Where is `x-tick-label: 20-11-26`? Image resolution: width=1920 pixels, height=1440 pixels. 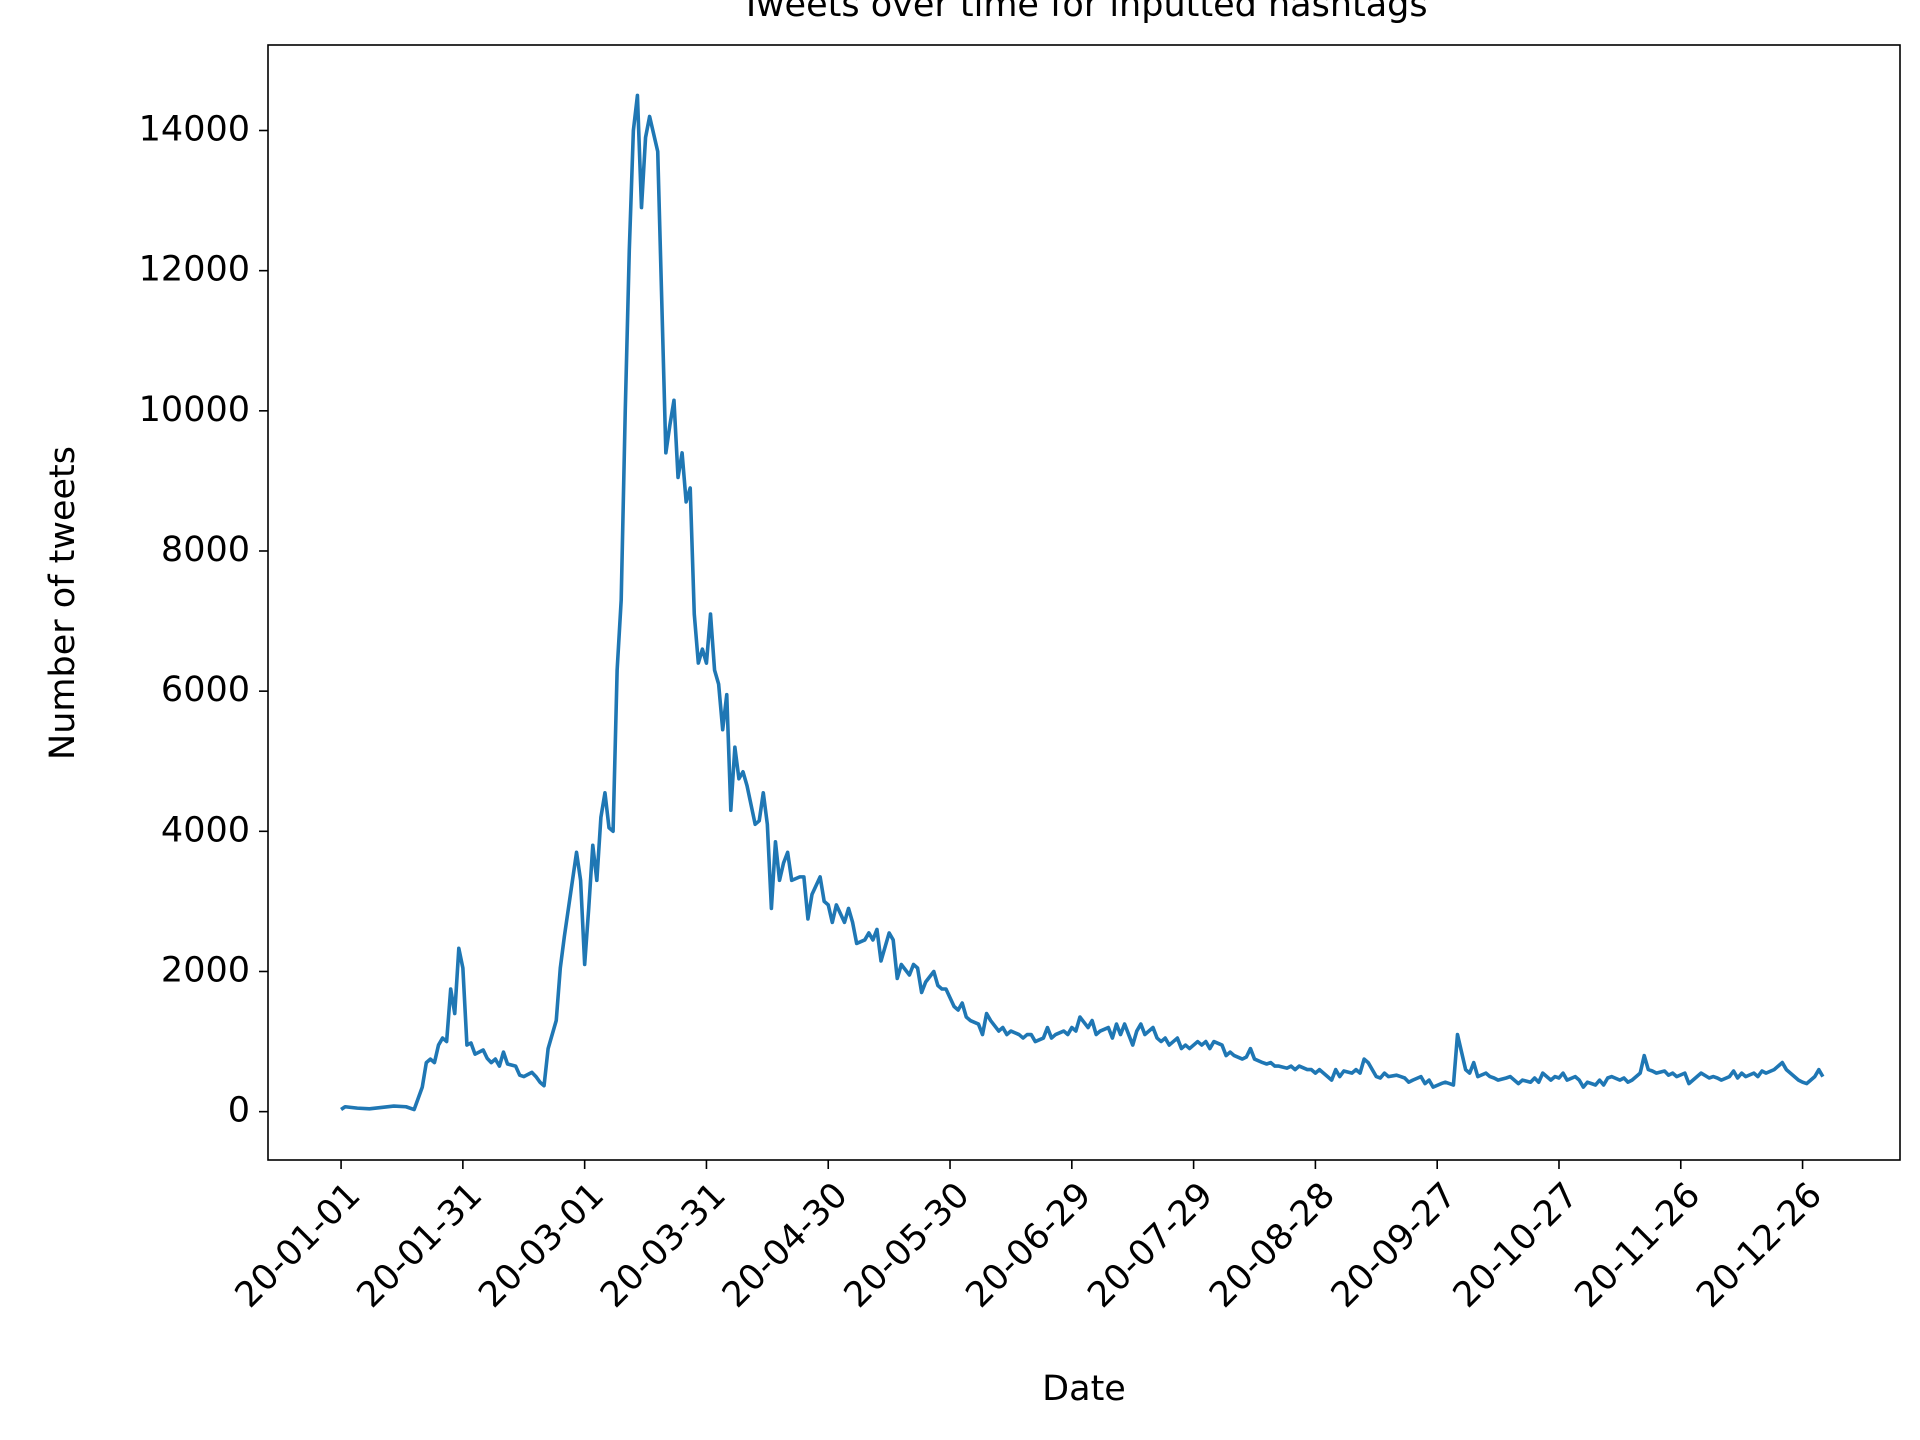 x-tick-label: 20-11-26 is located at coordinates (1638, 1245).